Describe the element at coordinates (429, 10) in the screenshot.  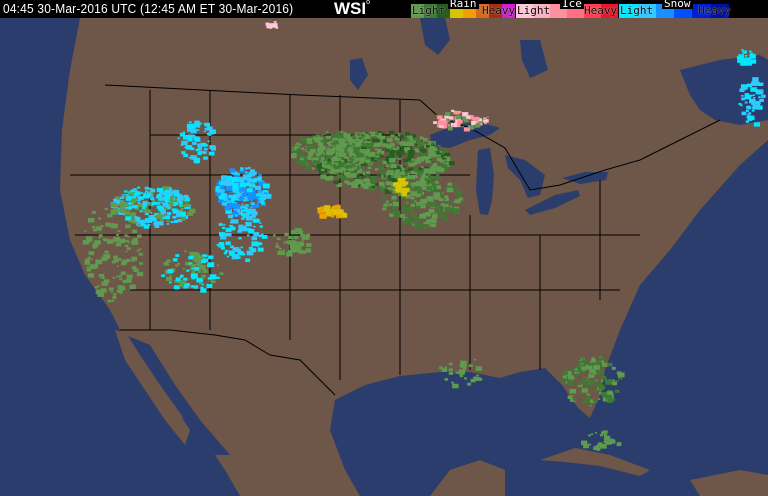
I see `rain-light-label: Light` at that location.